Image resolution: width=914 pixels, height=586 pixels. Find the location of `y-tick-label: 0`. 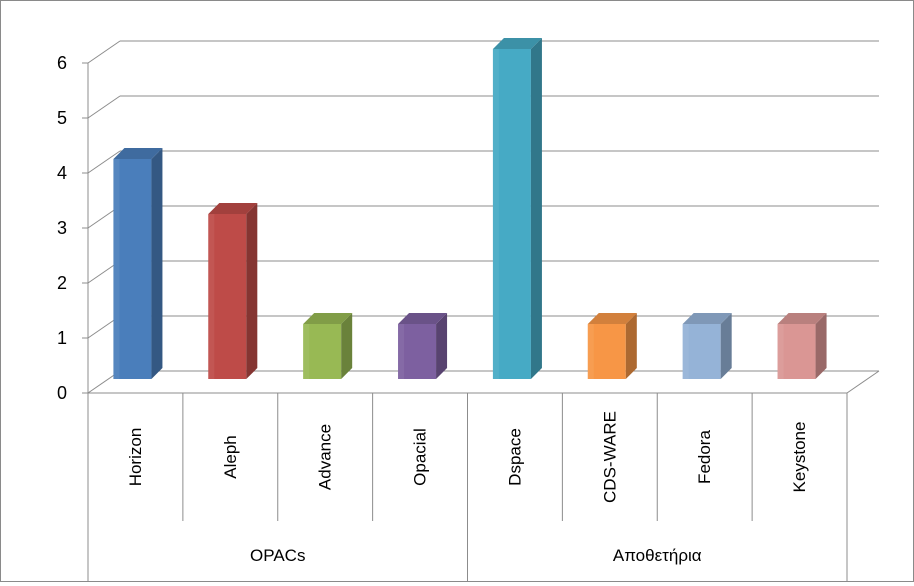

y-tick-label: 0 is located at coordinates (62, 393).